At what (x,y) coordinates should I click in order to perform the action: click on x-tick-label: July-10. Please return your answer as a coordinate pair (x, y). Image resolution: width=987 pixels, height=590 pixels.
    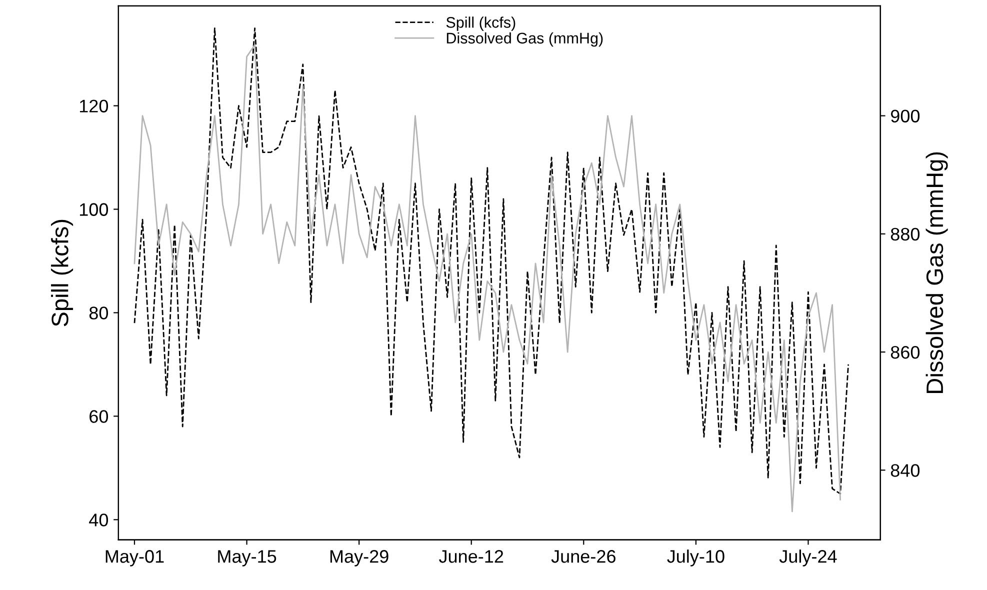
    Looking at the image, I should click on (695, 558).